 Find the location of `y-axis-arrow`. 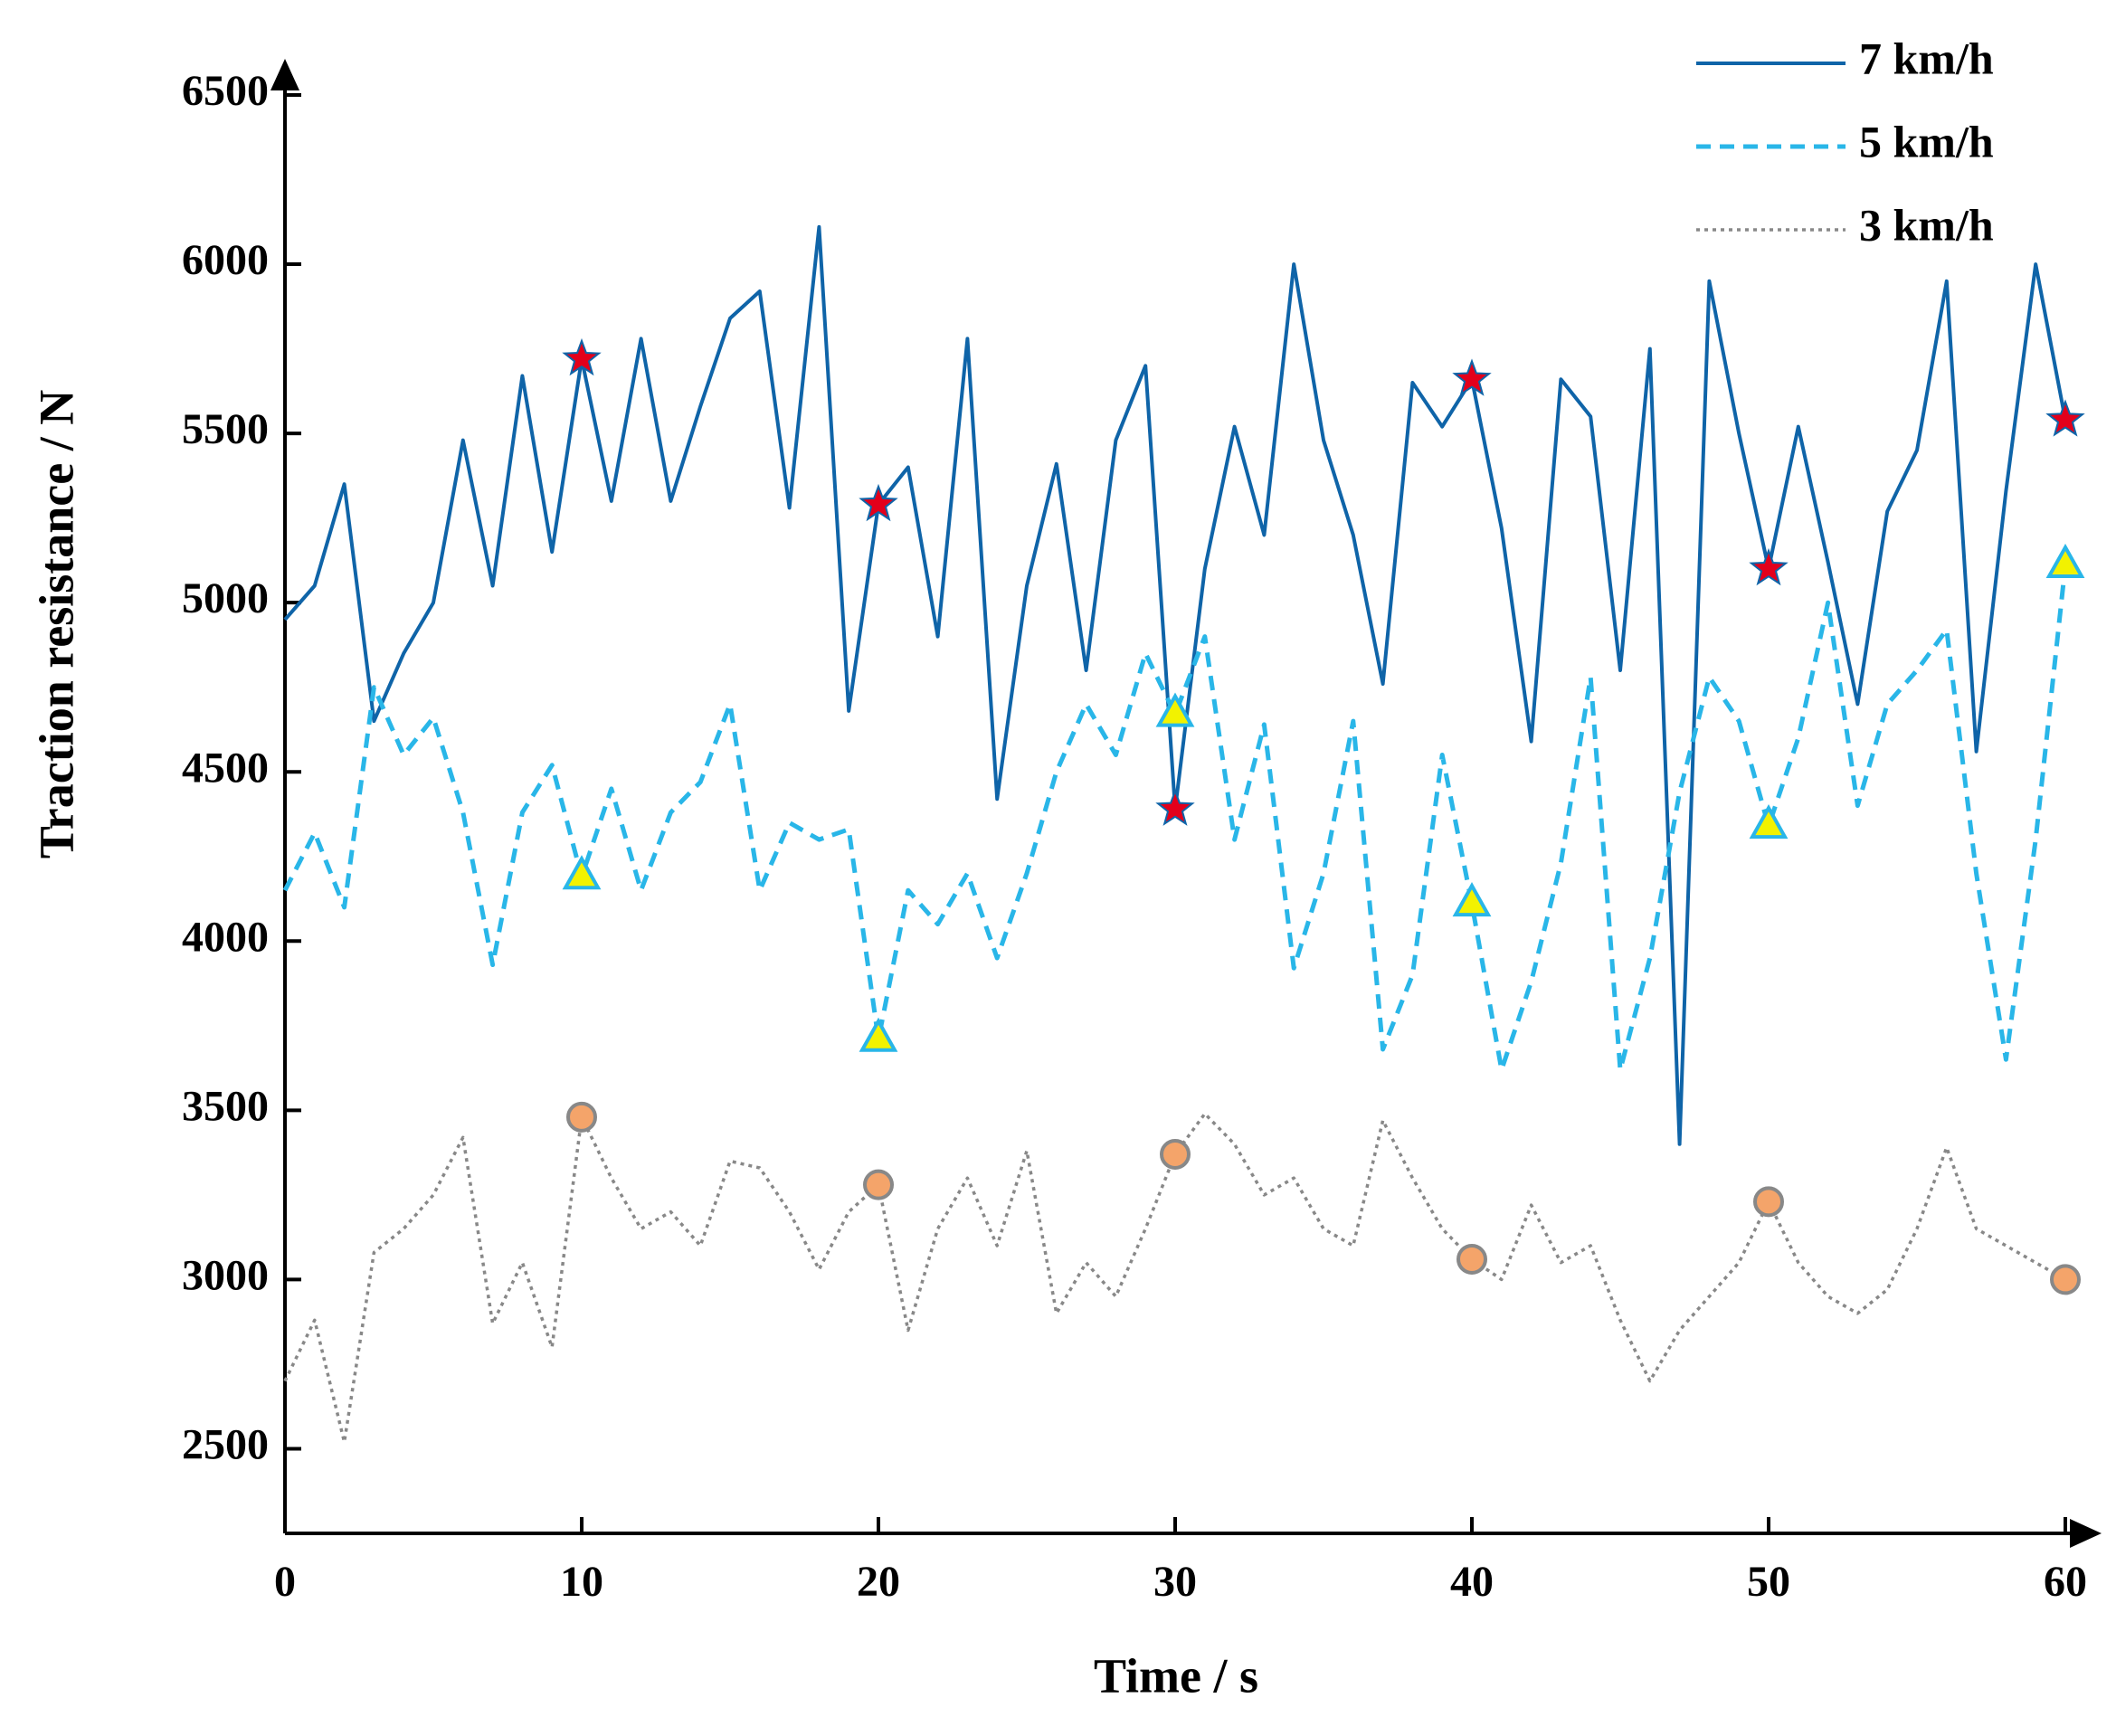

y-axis-arrow is located at coordinates (284, 74).